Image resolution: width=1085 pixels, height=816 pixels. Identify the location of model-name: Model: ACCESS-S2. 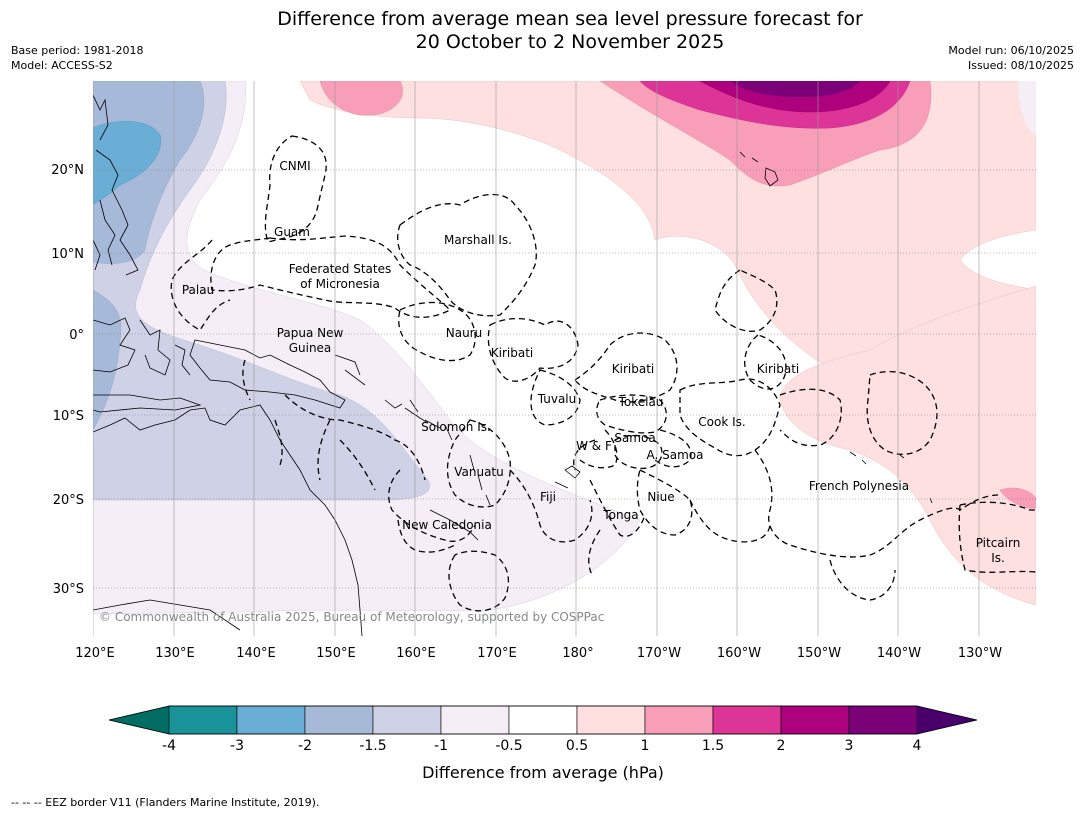
(62, 65).